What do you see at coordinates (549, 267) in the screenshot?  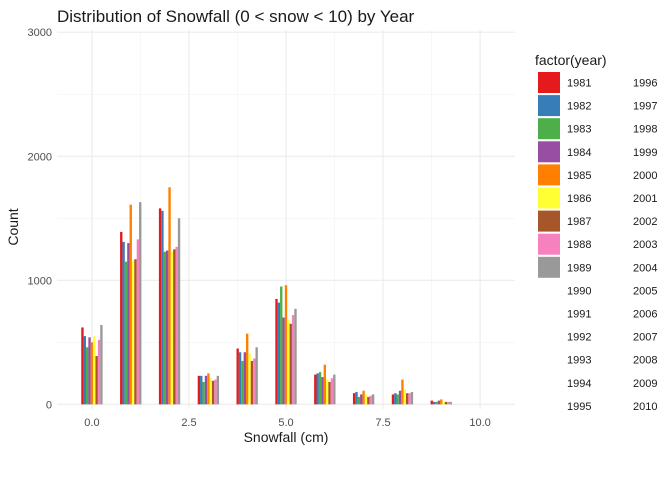 I see `legend-key-1989` at bounding box center [549, 267].